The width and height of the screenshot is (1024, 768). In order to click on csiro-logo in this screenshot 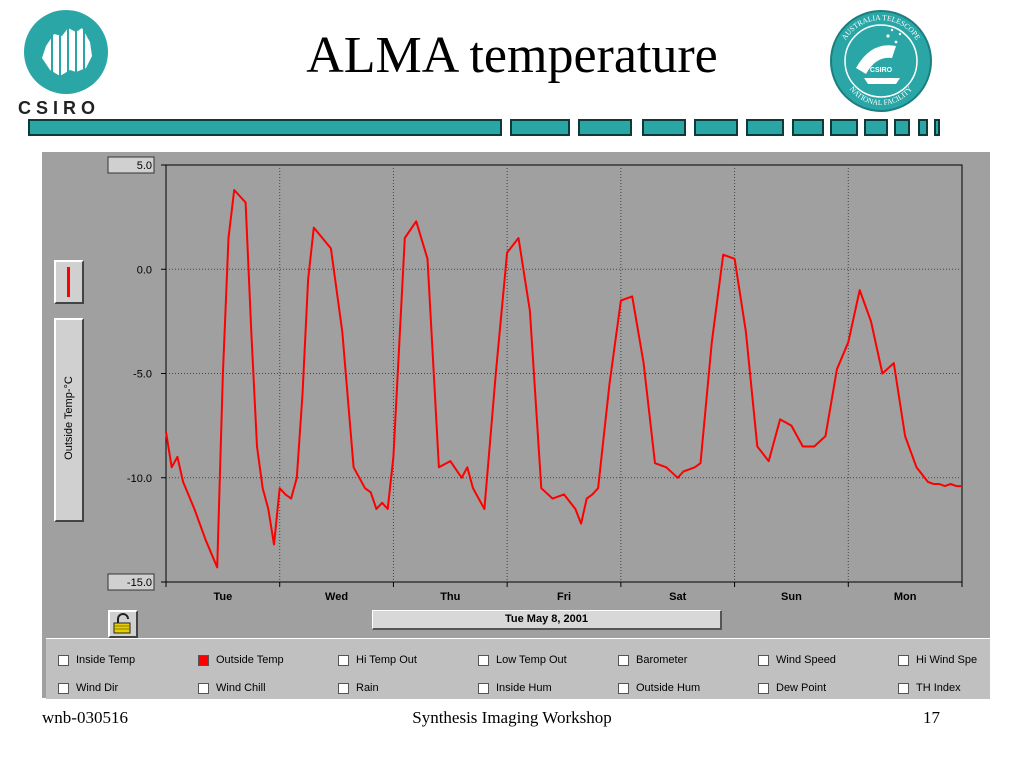, I will do `click(66, 51)`.